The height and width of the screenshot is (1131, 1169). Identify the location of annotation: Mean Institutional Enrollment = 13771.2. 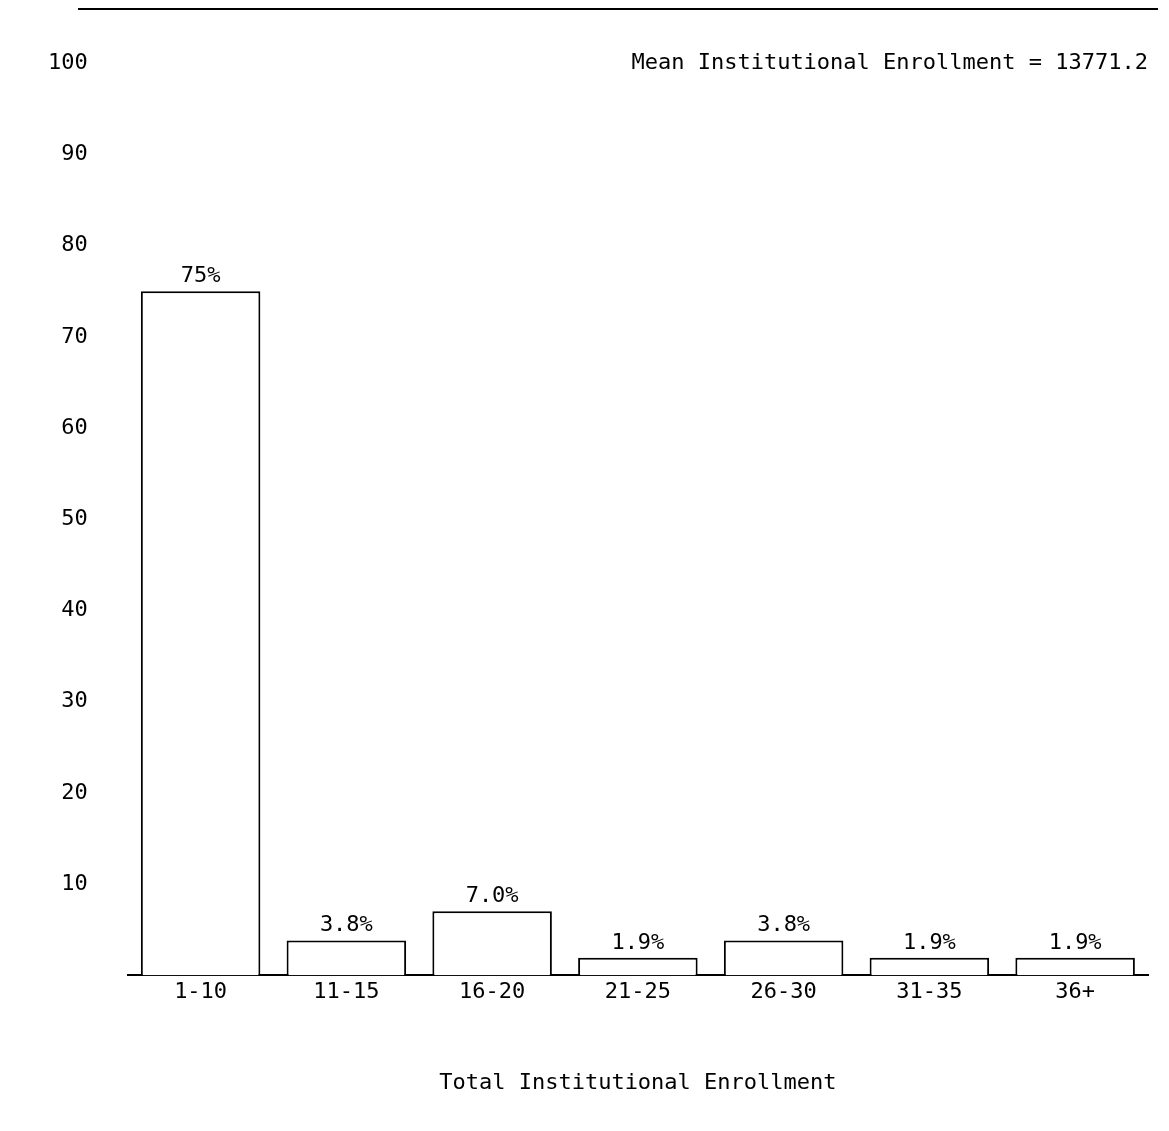
(889, 61).